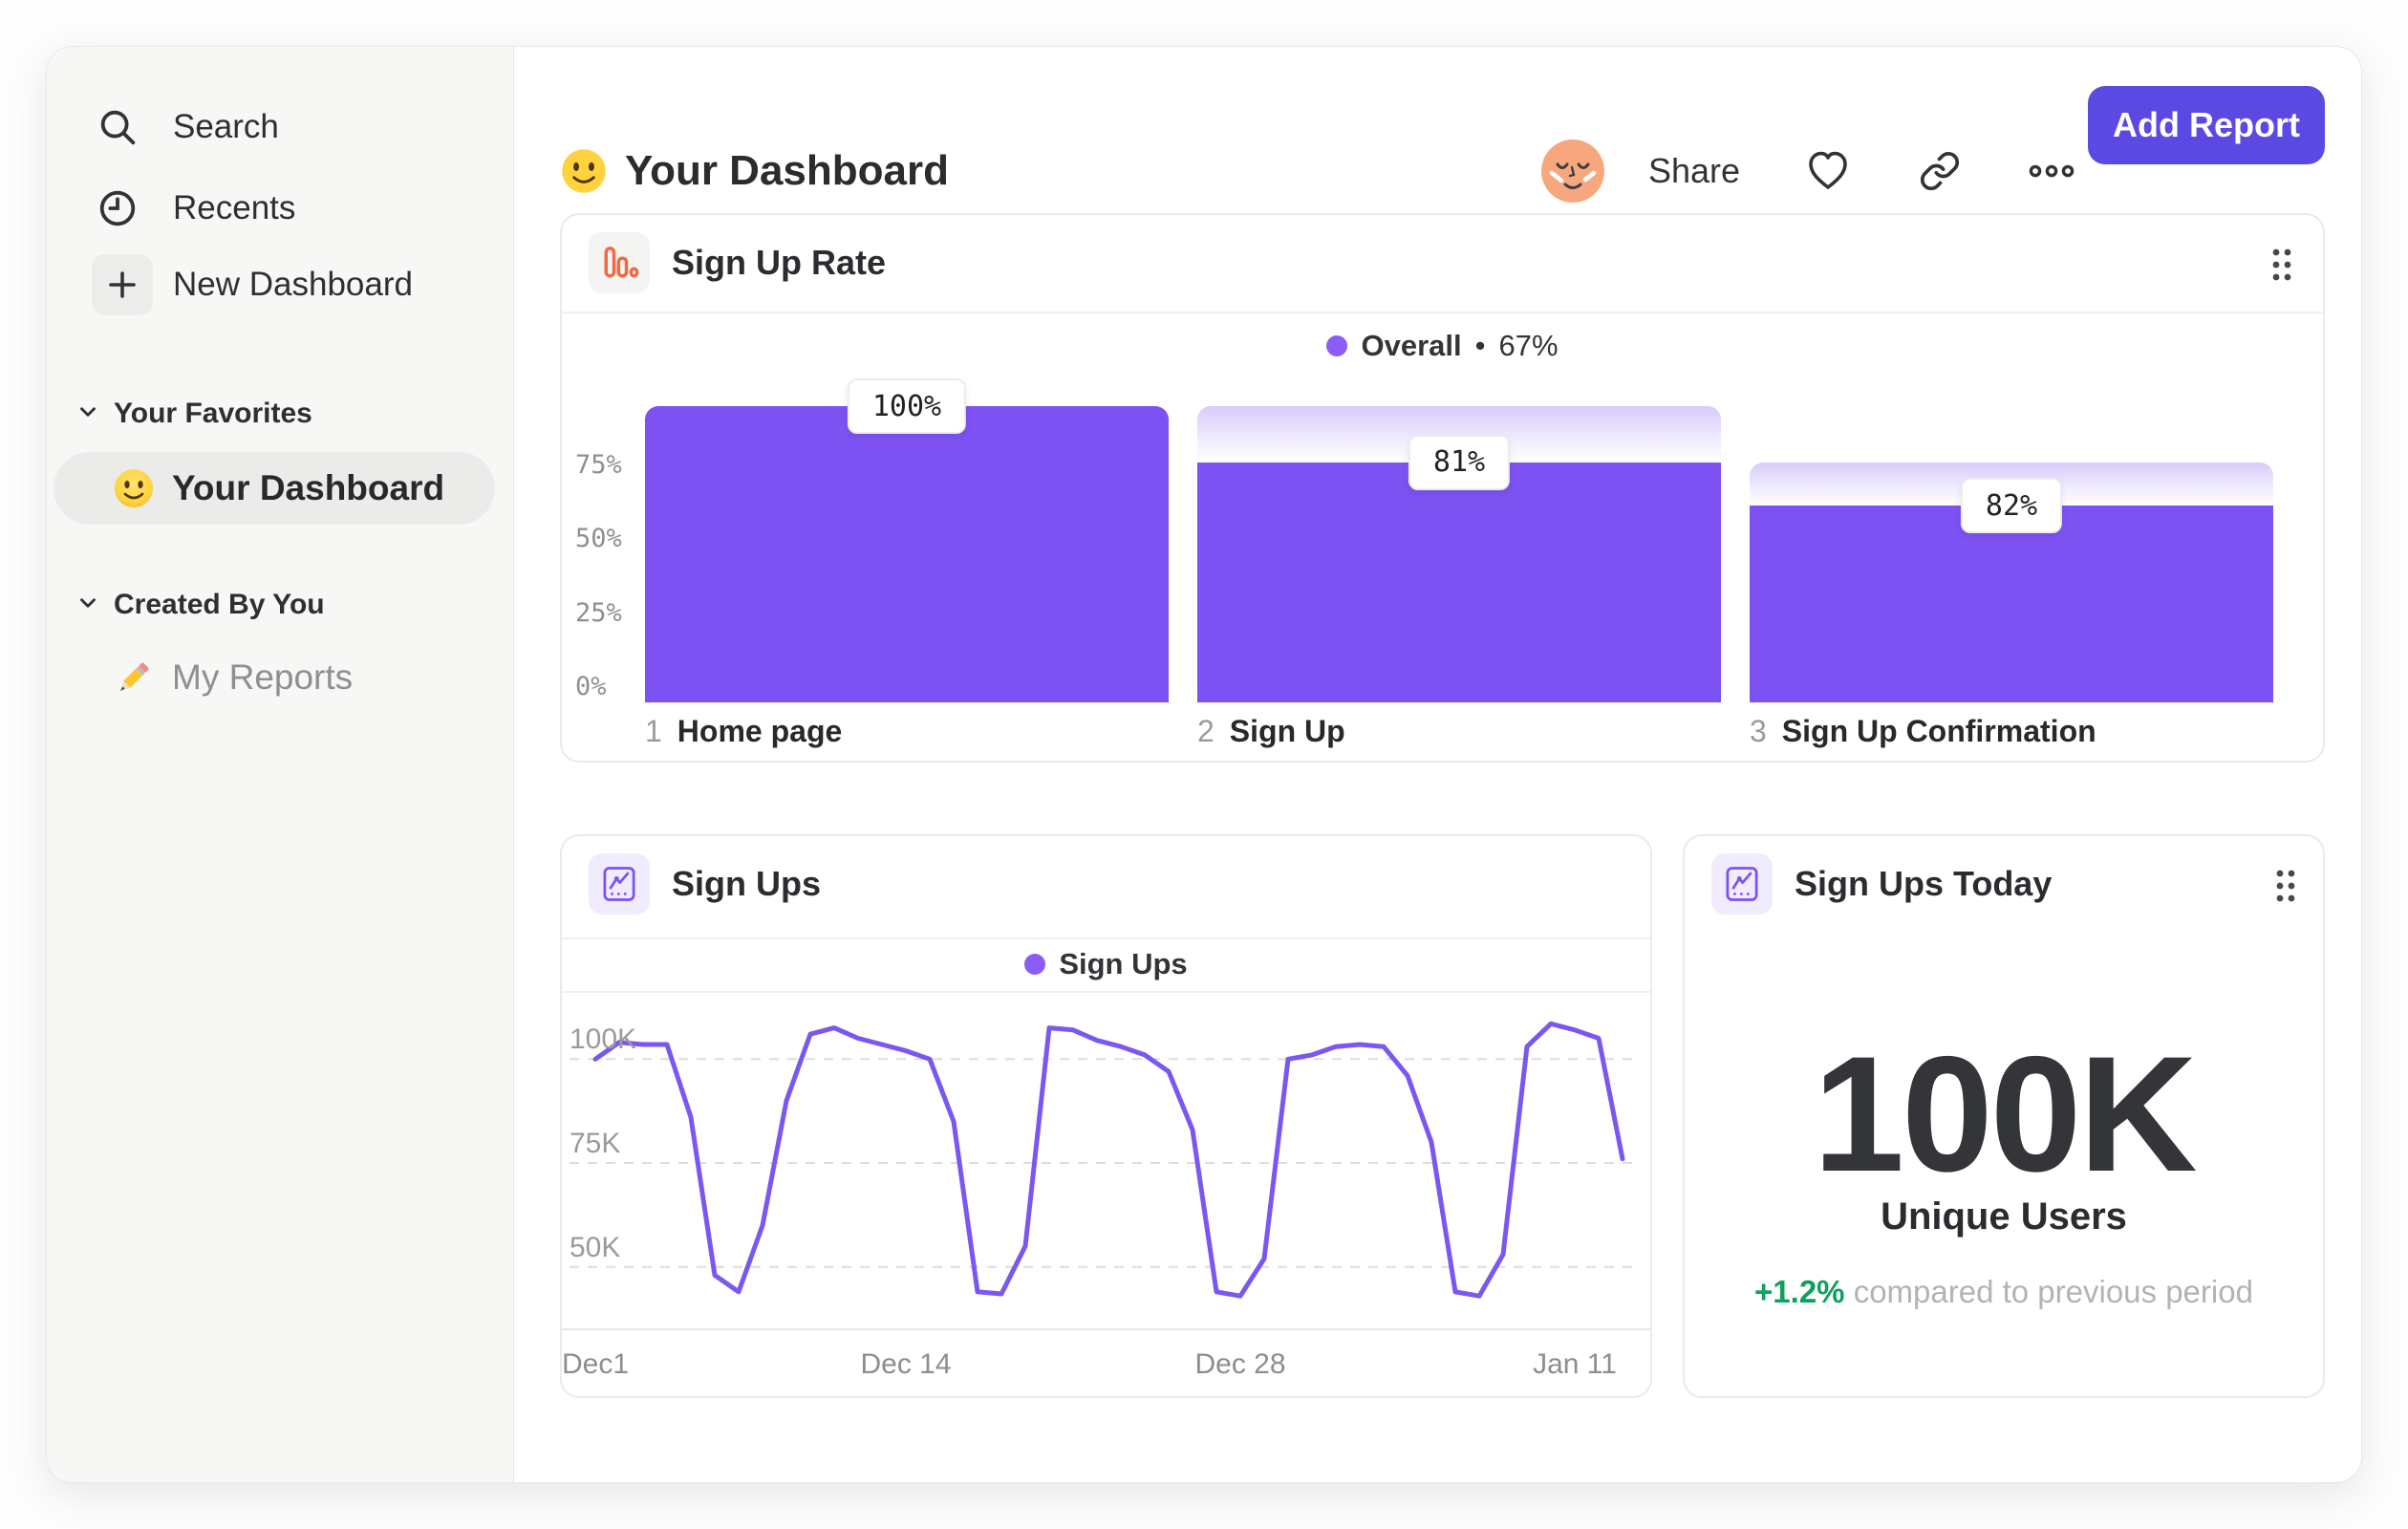 This screenshot has height=1529, width=2408. What do you see at coordinates (280, 127) in the screenshot?
I see `sidebar-item-search: Search` at bounding box center [280, 127].